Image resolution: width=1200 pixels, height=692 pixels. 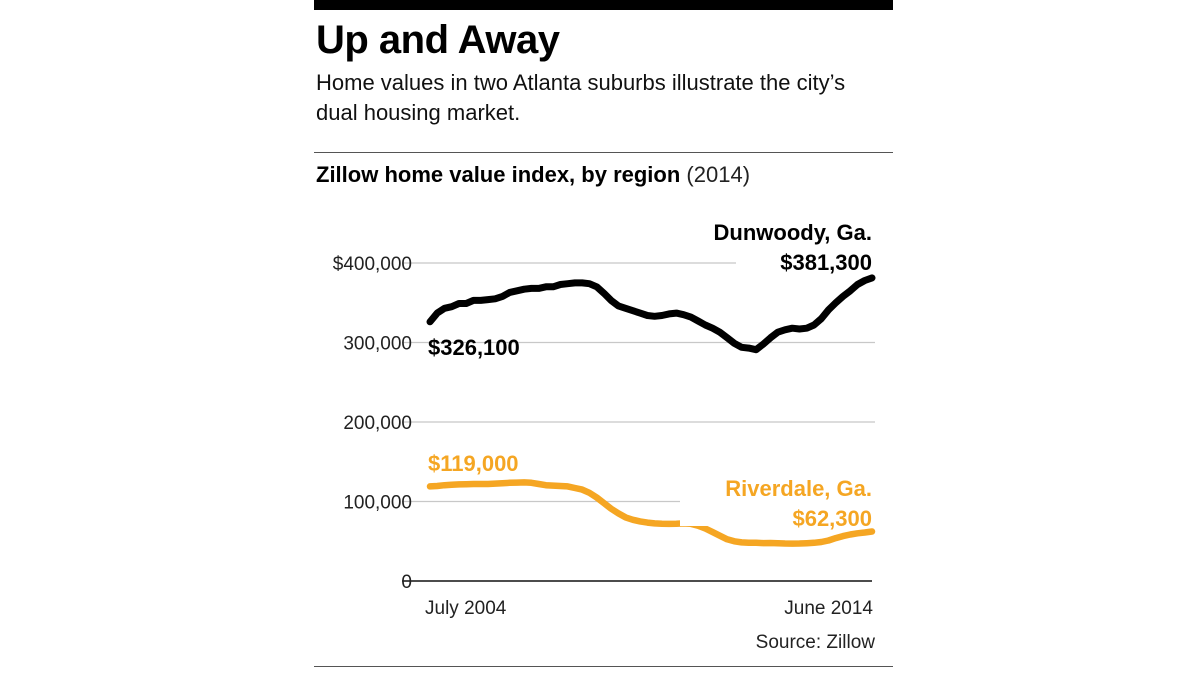 What do you see at coordinates (718, 174) in the screenshot?
I see `chart-heading-year: (2014)` at bounding box center [718, 174].